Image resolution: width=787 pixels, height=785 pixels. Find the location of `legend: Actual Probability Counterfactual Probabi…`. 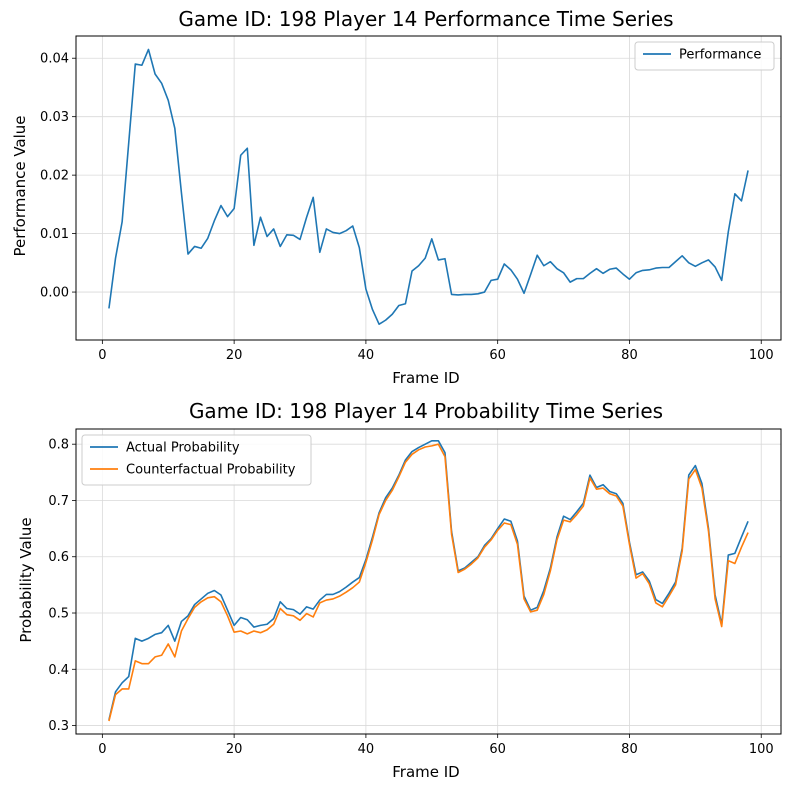

legend: Actual Probability Counterfactual Probabi… is located at coordinates (196, 460).